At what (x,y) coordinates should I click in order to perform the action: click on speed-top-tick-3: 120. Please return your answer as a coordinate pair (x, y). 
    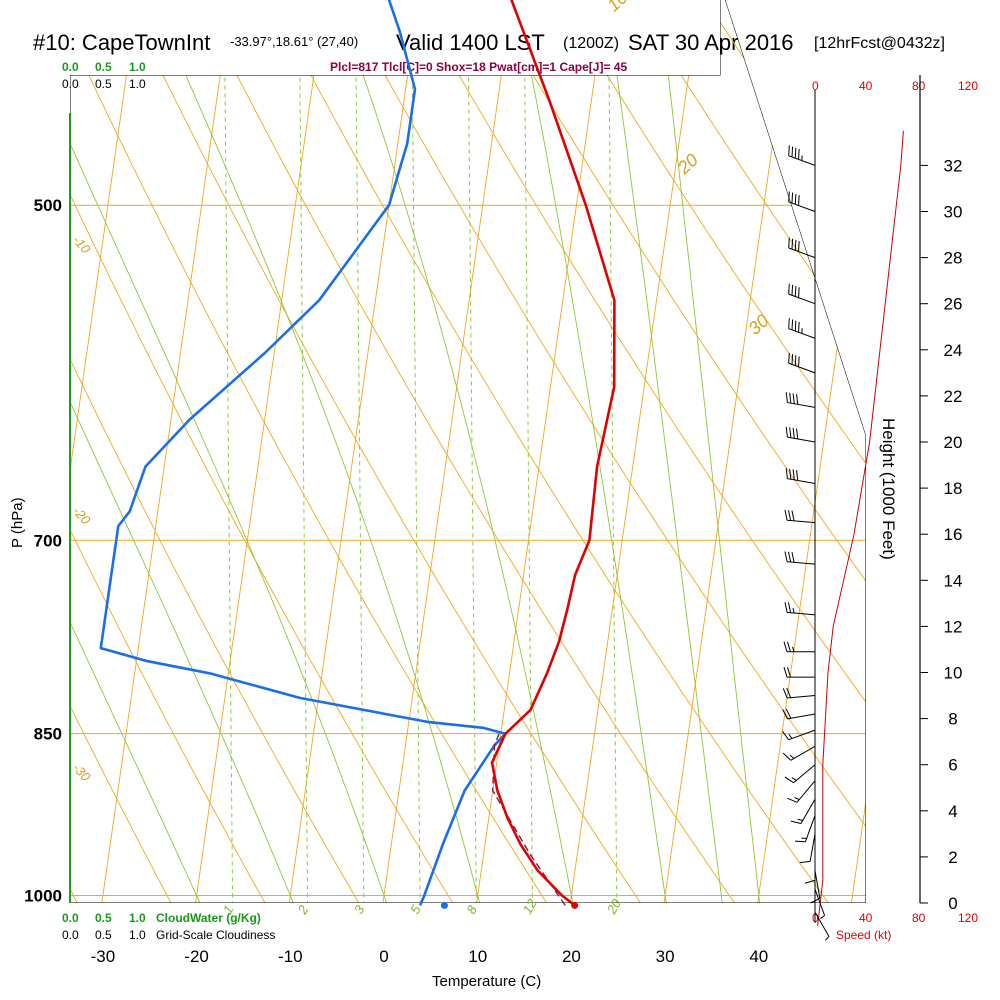
    Looking at the image, I should click on (968, 86).